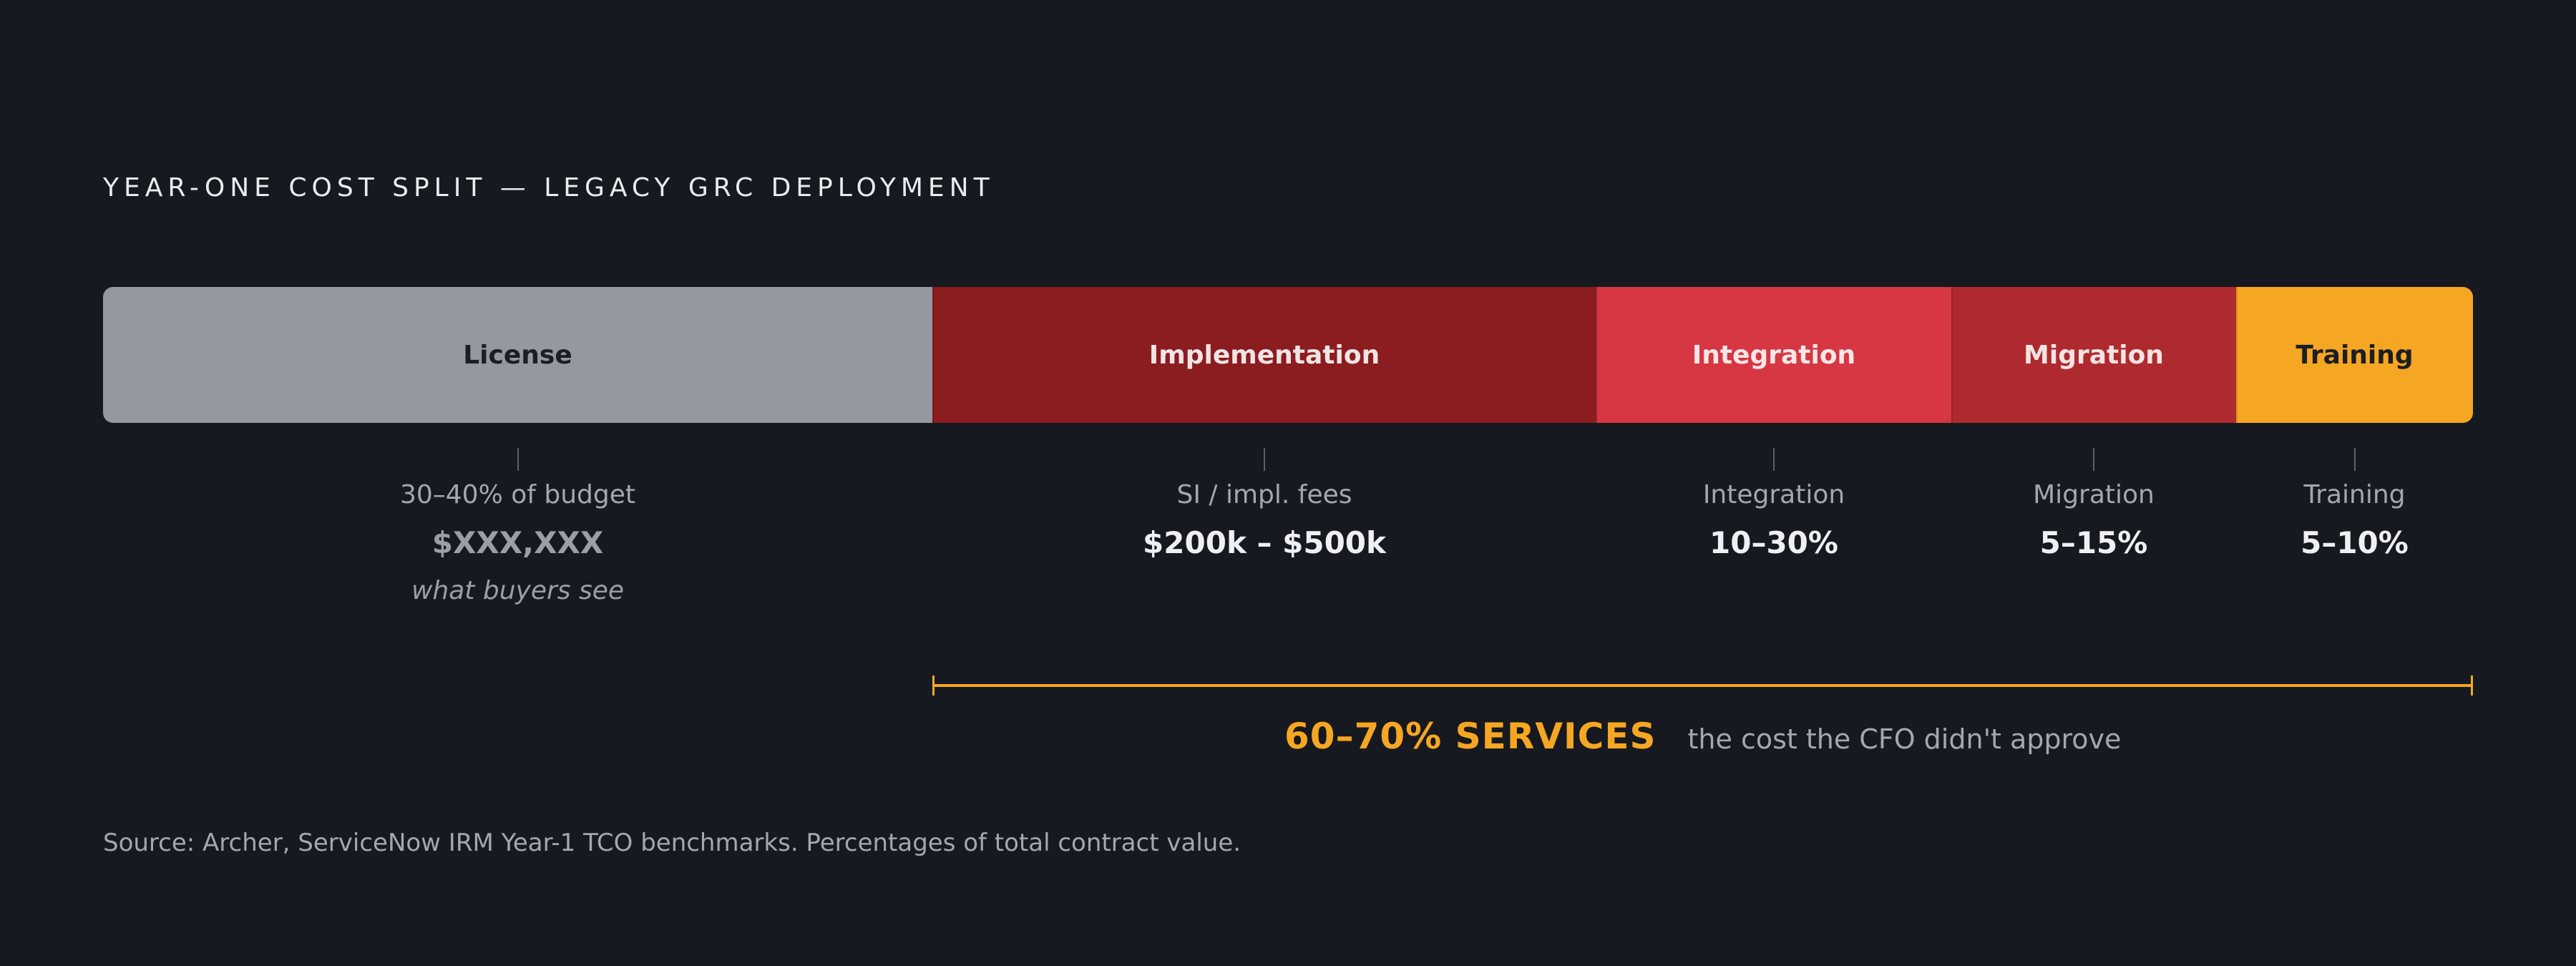 This screenshot has width=2576, height=966. What do you see at coordinates (2355, 542) in the screenshot?
I see `segment-value: 5–10%` at bounding box center [2355, 542].